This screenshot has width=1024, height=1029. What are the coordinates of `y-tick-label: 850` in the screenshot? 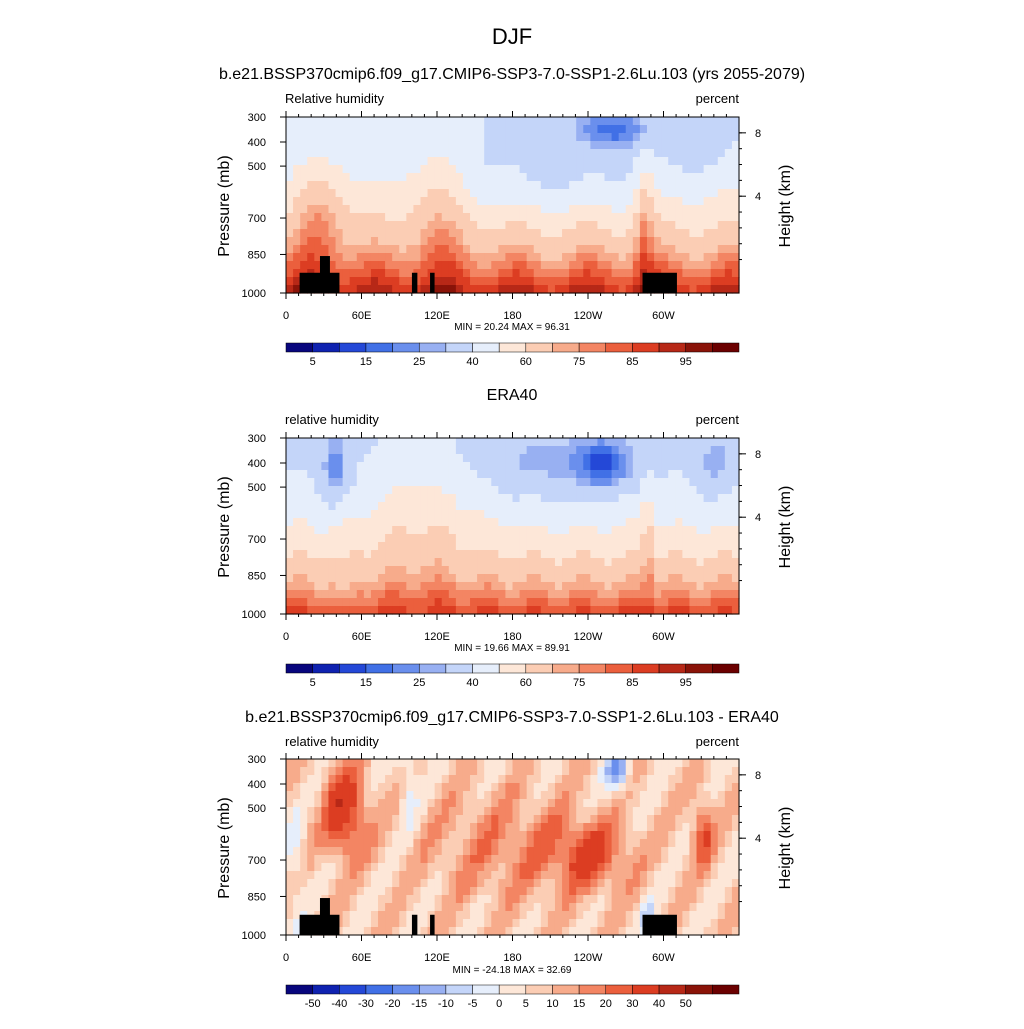 It's located at (257, 576).